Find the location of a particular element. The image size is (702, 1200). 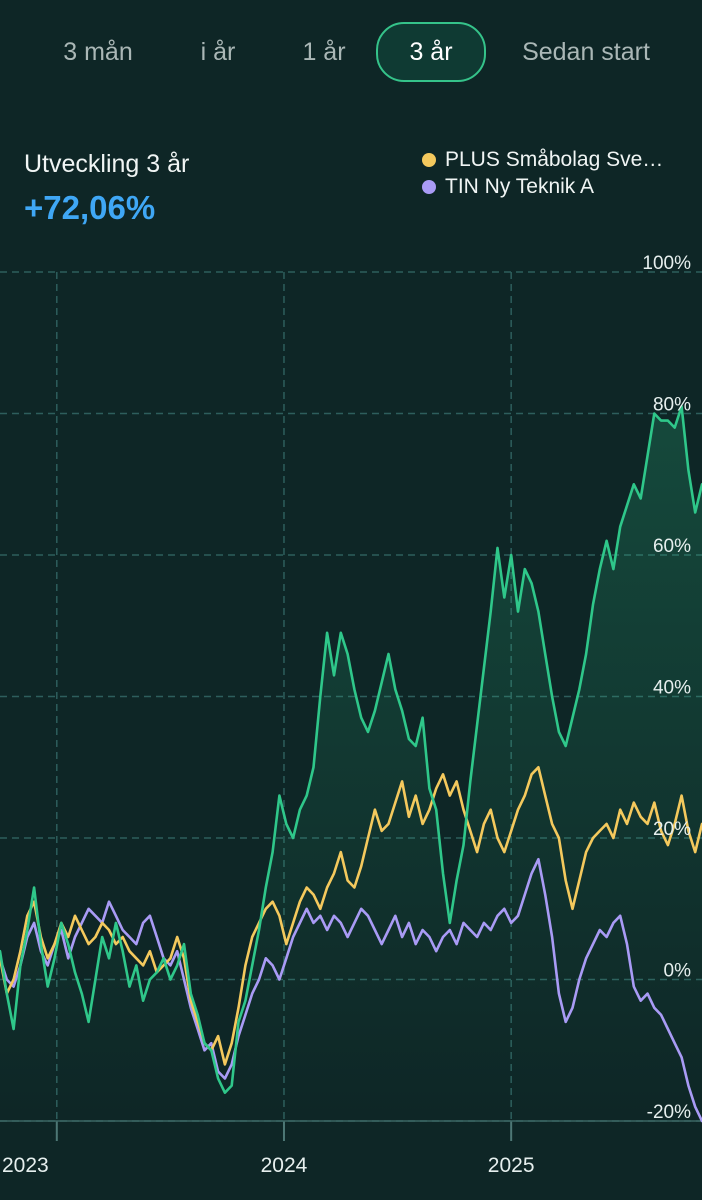

y-tick-label: 80% is located at coordinates (672, 405).